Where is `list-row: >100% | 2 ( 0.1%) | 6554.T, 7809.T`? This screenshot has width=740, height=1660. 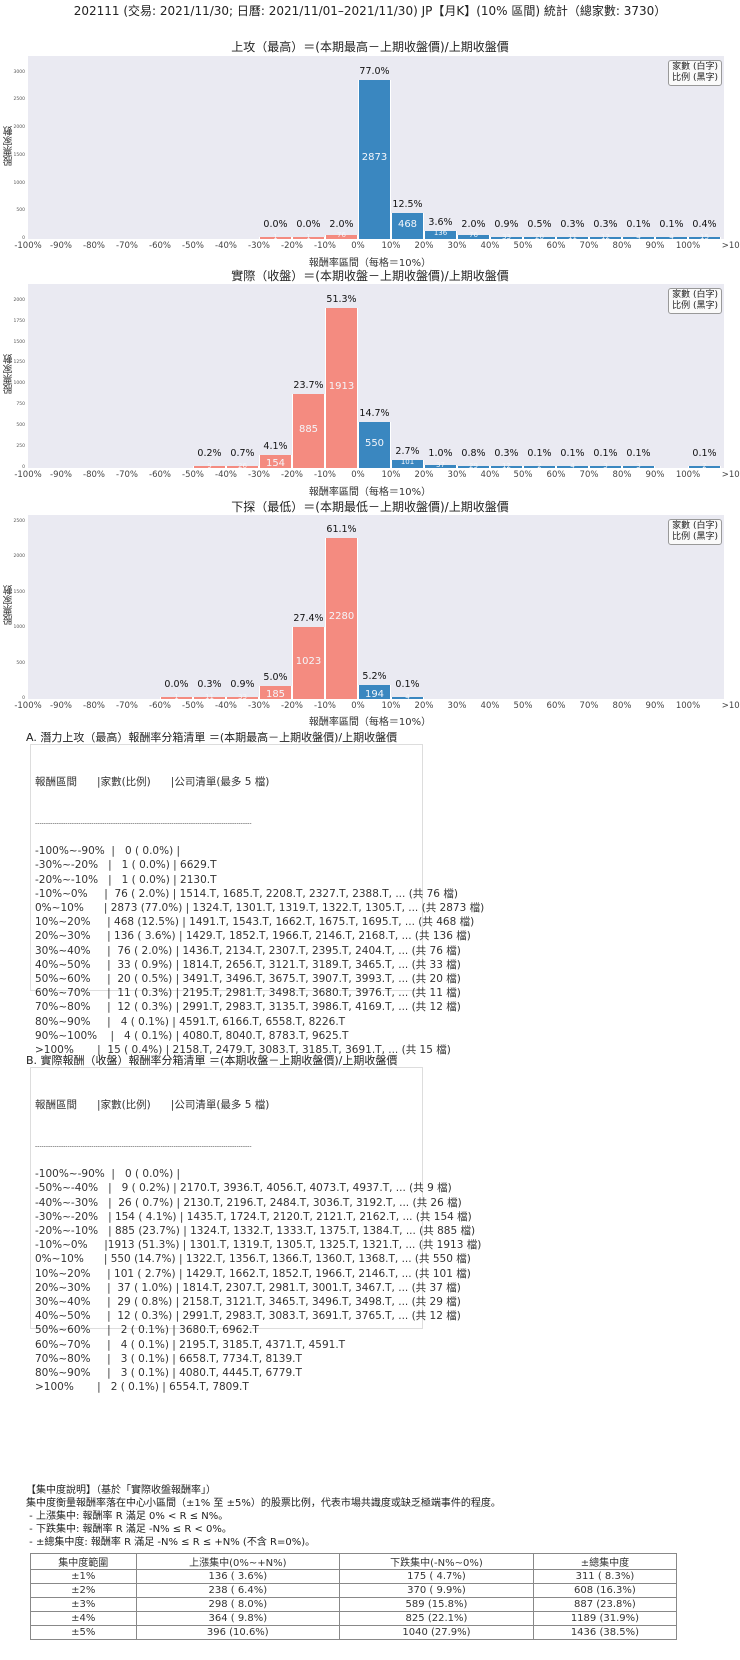 list-row: >100% | 2 ( 0.1%) | 6554.T, 7809.T is located at coordinates (142, 1387).